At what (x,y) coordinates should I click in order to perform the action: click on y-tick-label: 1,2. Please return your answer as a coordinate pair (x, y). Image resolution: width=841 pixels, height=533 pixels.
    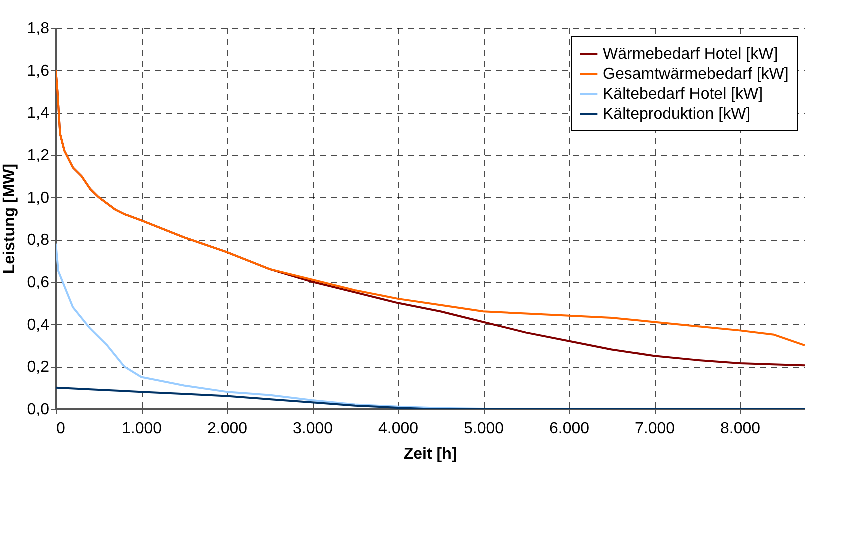
    Looking at the image, I should click on (38, 156).